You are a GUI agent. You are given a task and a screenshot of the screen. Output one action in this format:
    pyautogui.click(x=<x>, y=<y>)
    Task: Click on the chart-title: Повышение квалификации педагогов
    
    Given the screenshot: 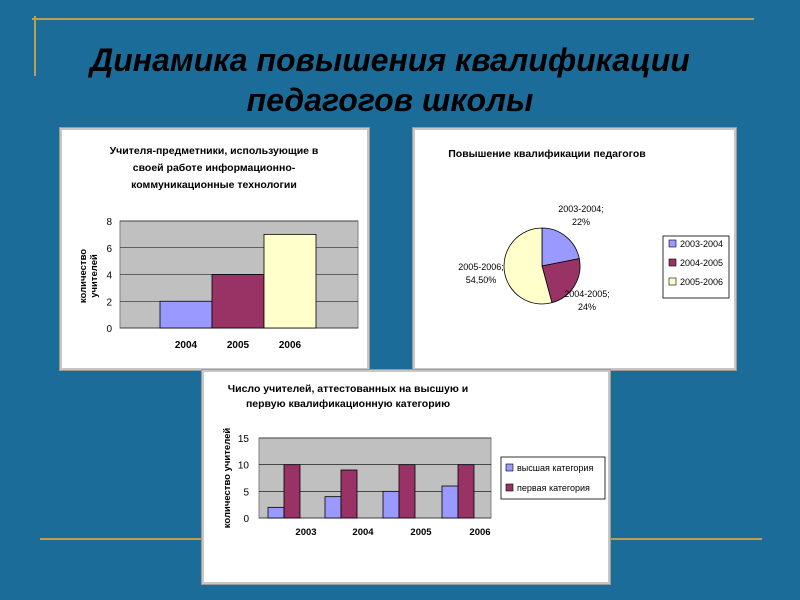 What is the action you would take?
    pyautogui.click(x=547, y=154)
    